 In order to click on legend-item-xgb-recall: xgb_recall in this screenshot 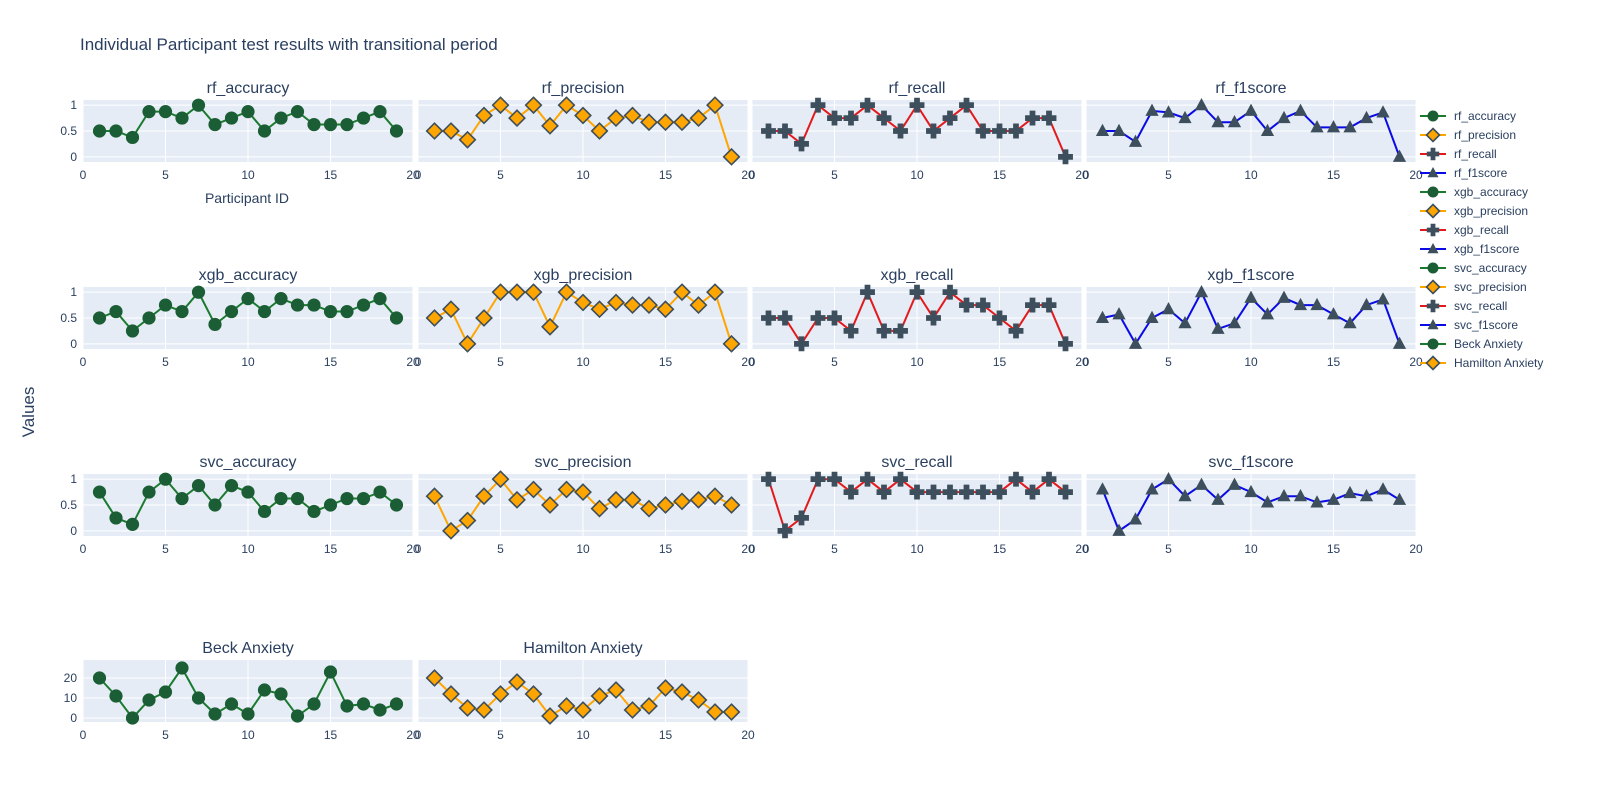, I will do `click(1464, 230)`.